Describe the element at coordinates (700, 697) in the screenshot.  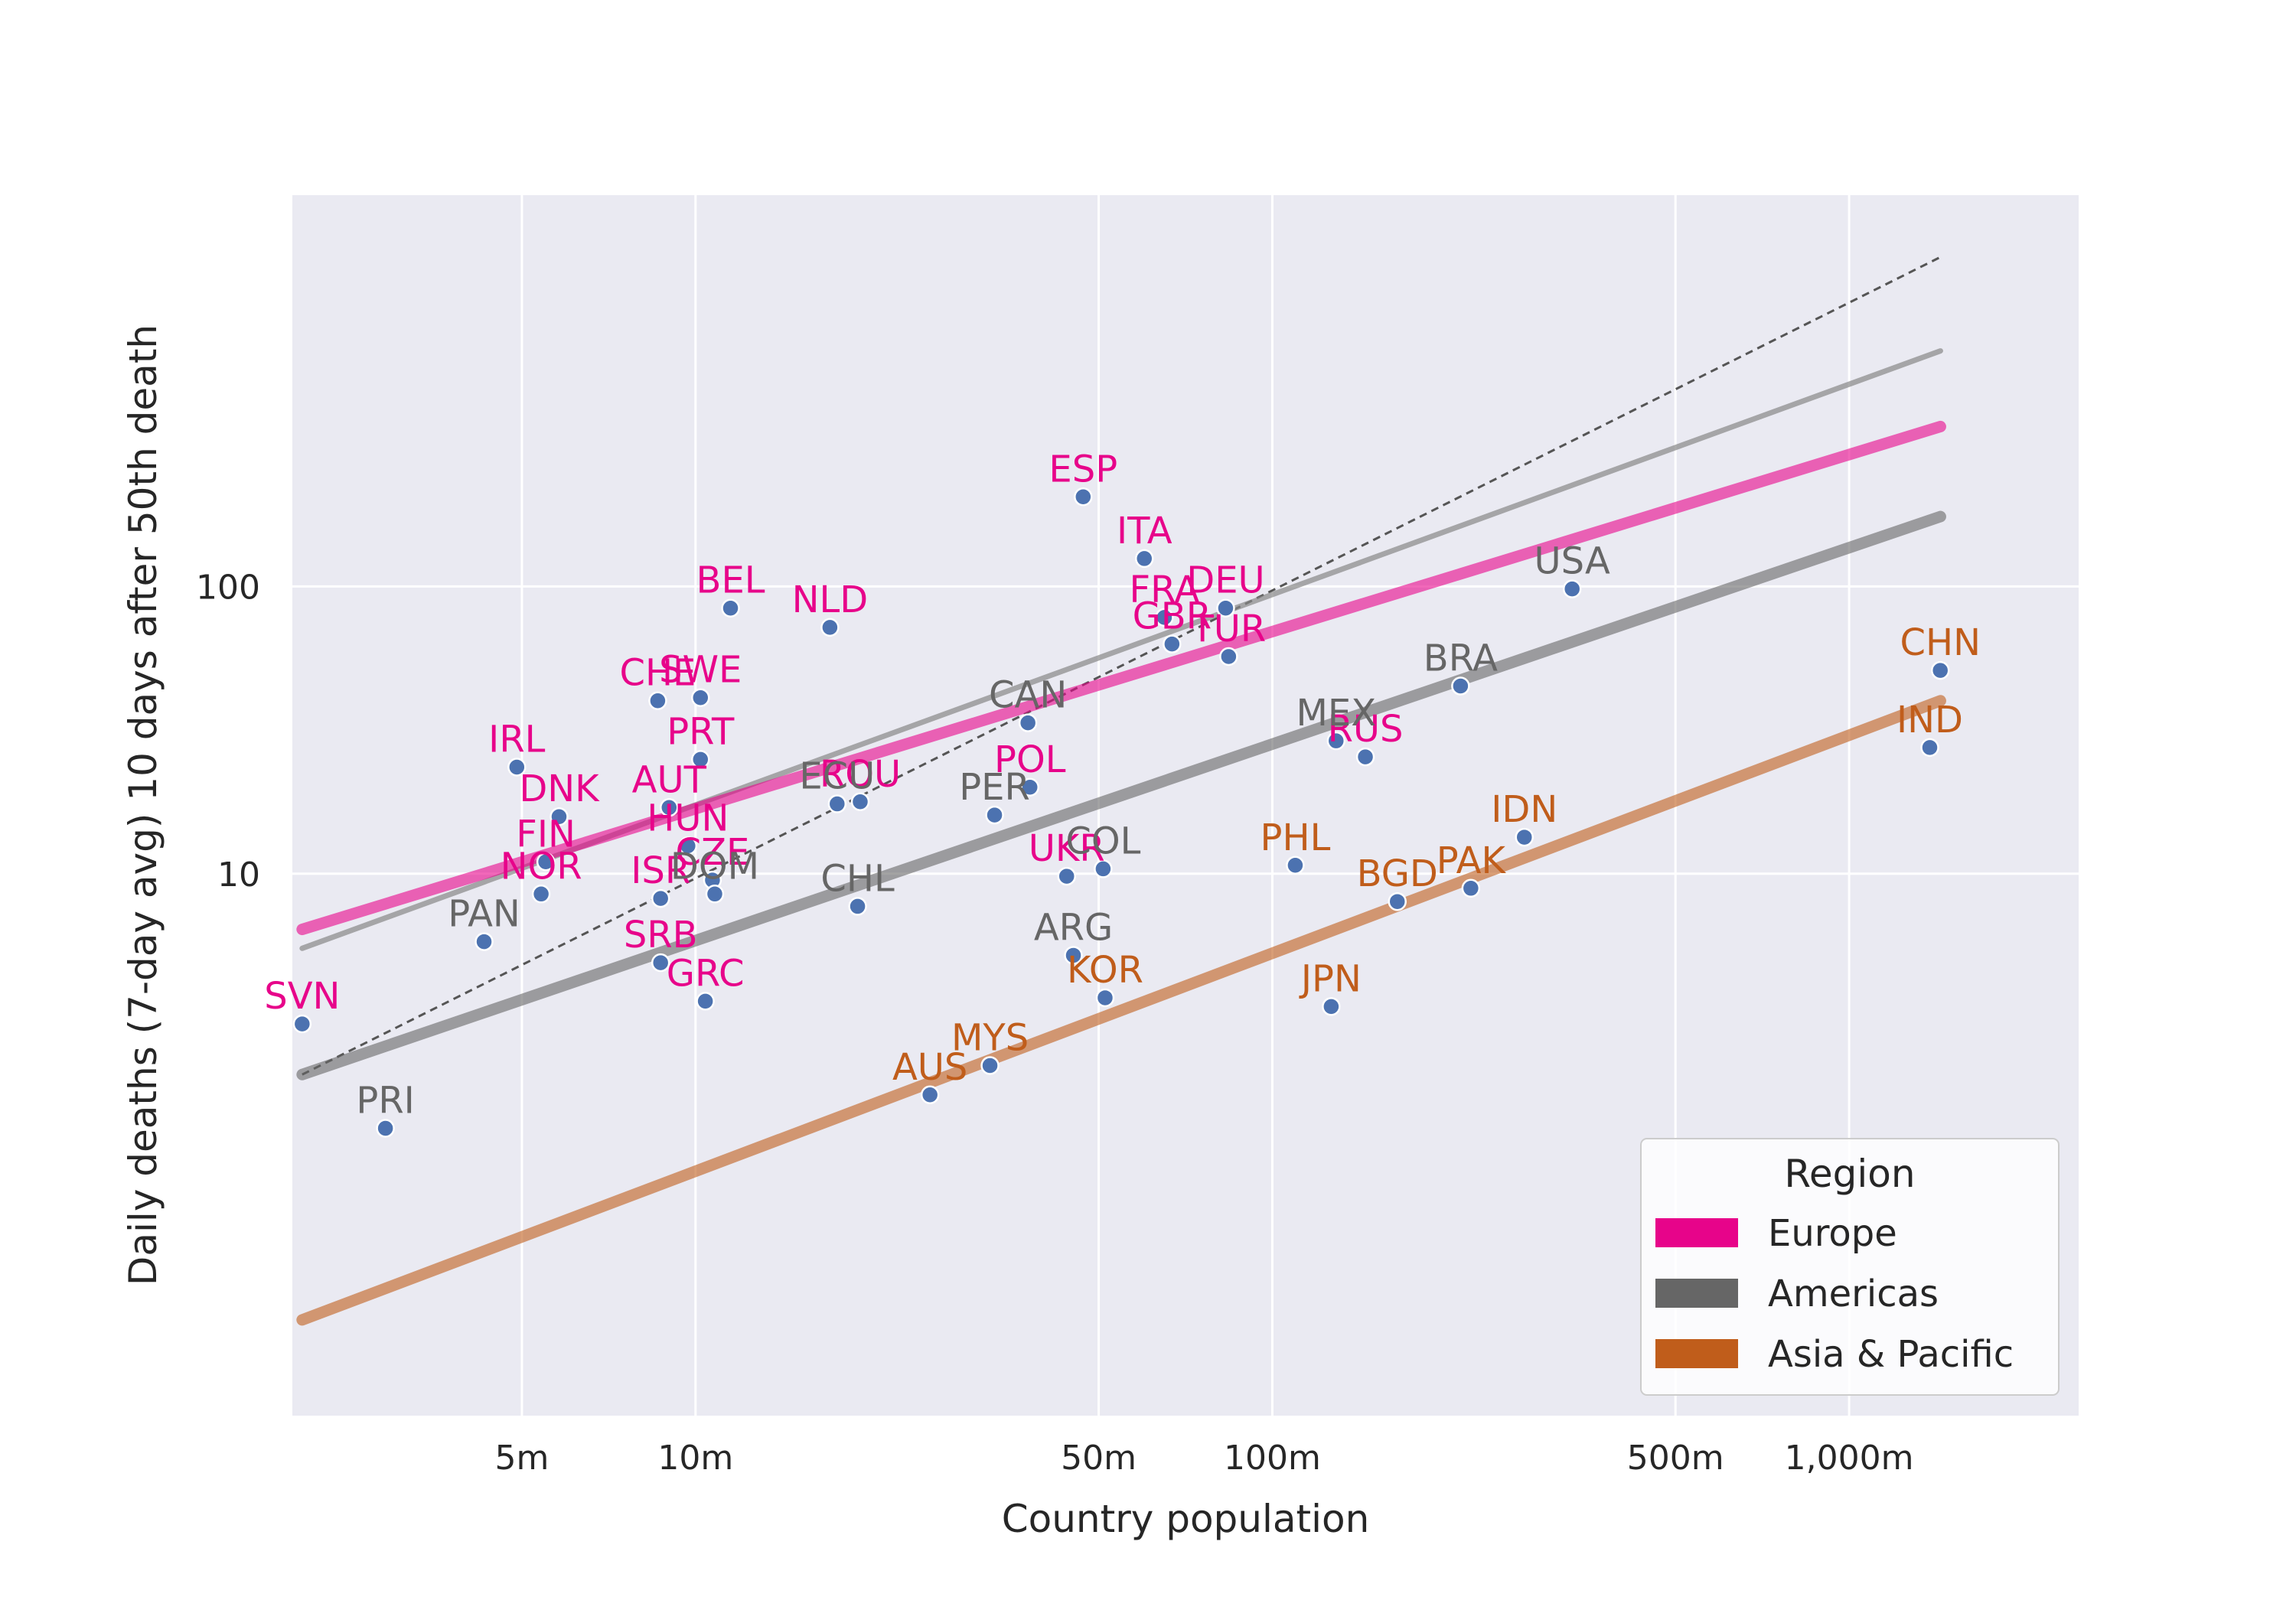
I see `point-swe` at that location.